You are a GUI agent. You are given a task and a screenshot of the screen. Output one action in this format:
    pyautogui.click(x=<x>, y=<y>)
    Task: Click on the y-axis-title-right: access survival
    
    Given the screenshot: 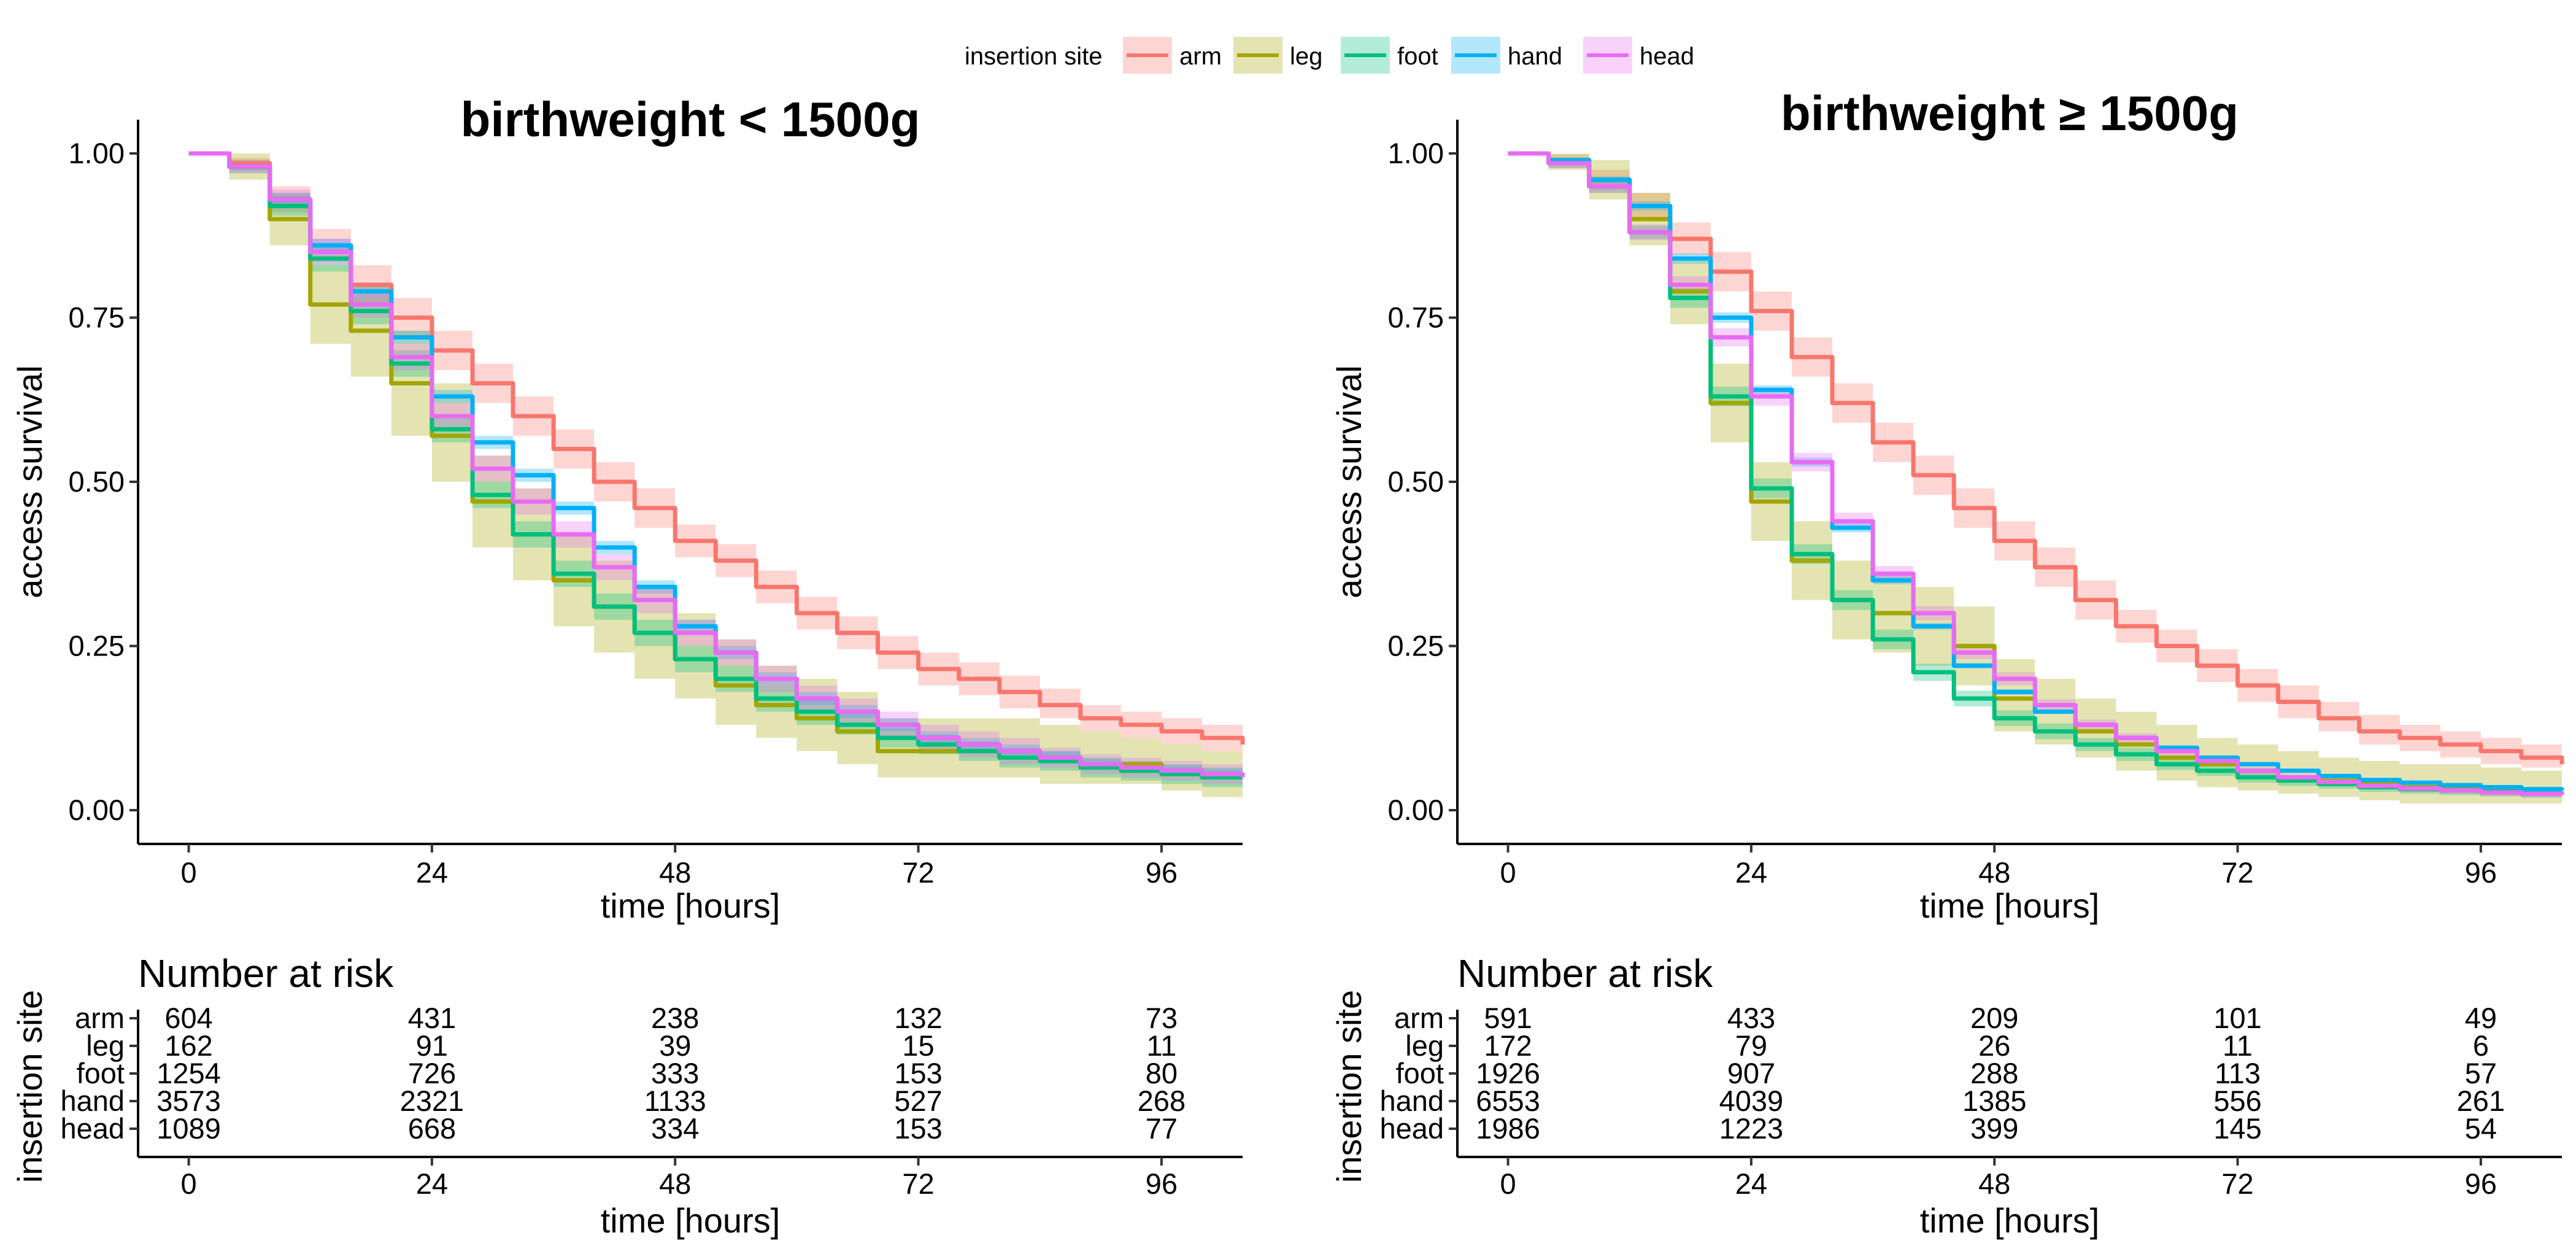 What is the action you would take?
    pyautogui.click(x=1349, y=481)
    